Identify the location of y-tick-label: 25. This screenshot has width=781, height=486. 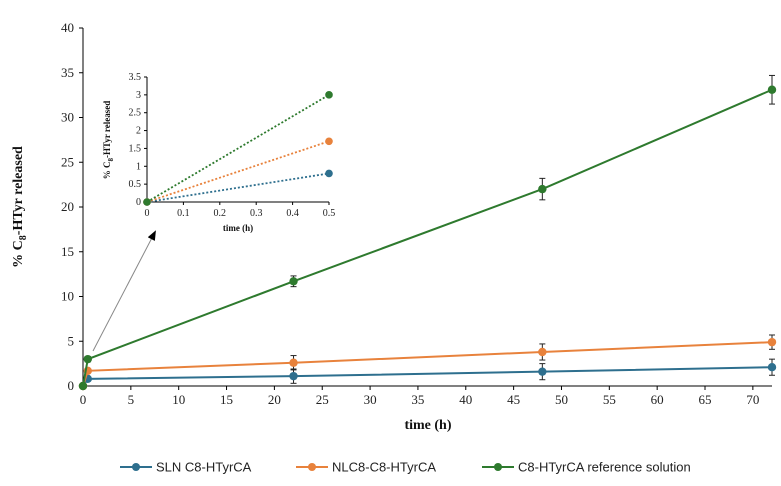
(67, 161).